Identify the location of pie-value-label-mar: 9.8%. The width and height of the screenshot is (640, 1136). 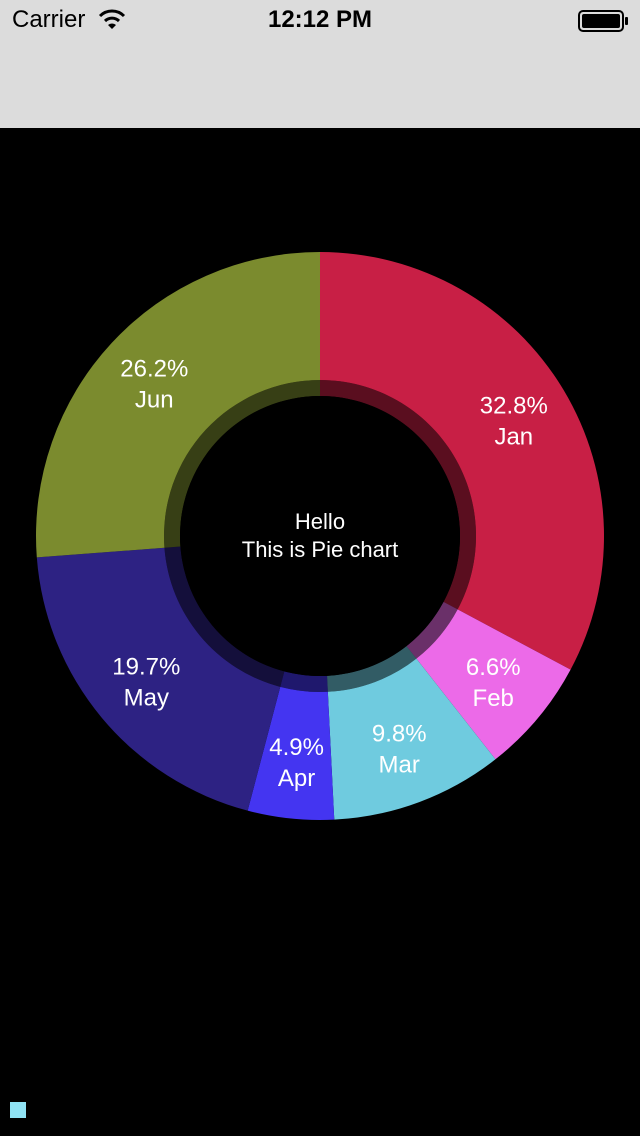
(399, 734).